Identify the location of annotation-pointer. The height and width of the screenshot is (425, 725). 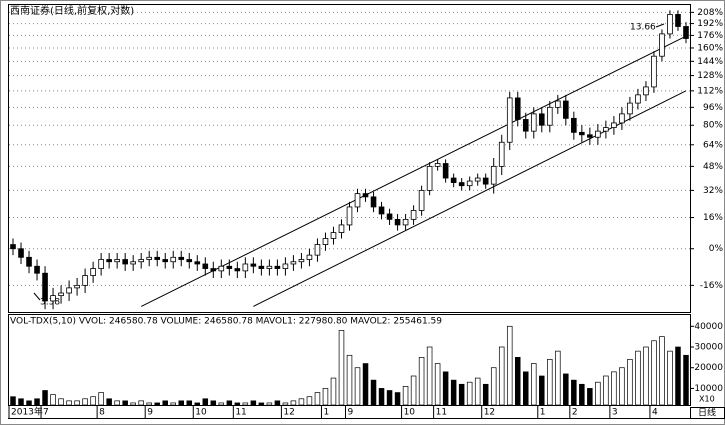
(37, 296).